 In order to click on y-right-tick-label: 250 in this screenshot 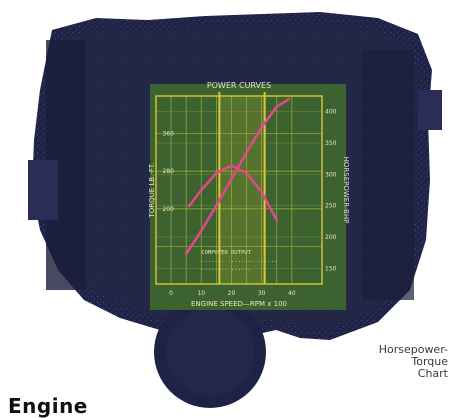, I will do `click(331, 206)`.